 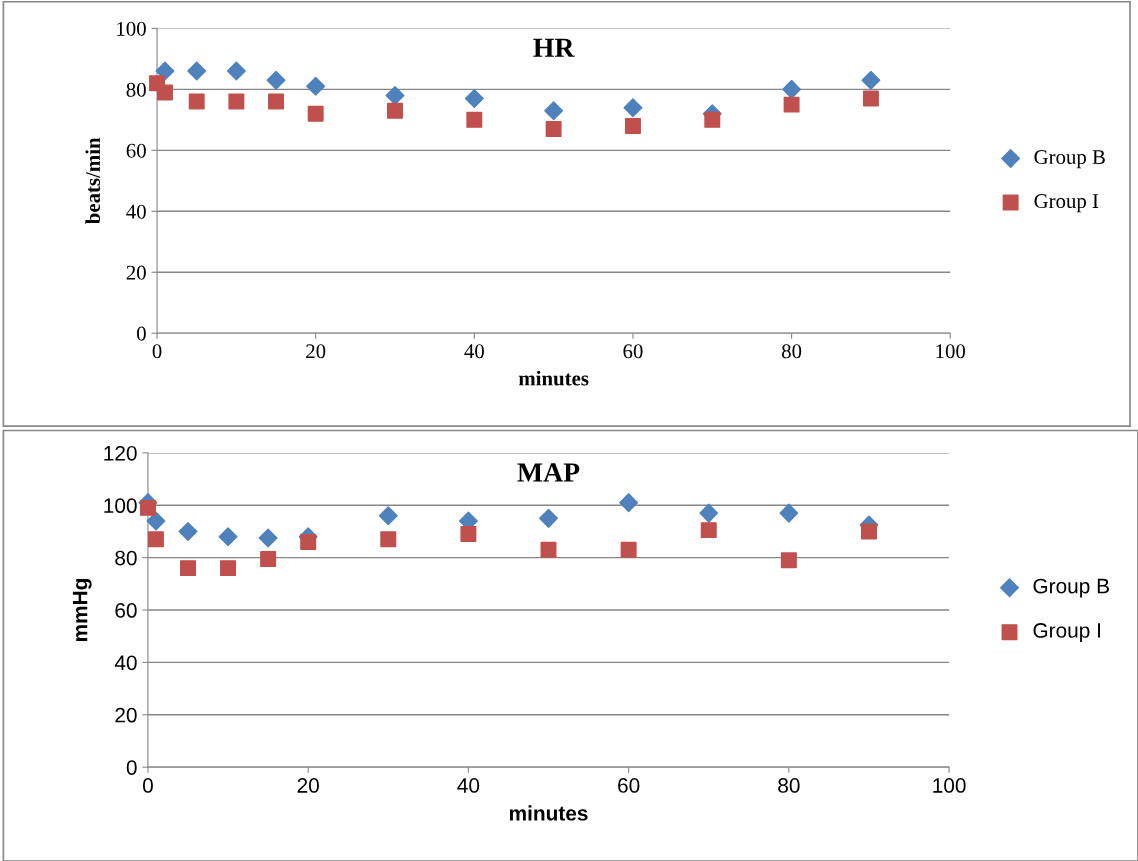 I want to click on y-axis-title: beats/min, so click(x=93, y=180).